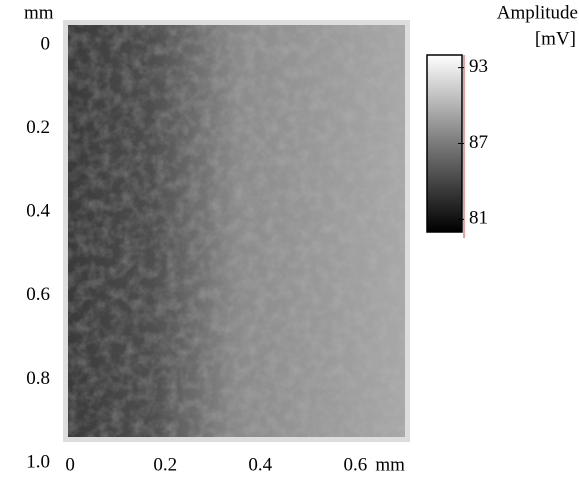  I want to click on y-tick-label: 0.8, so click(38, 378).